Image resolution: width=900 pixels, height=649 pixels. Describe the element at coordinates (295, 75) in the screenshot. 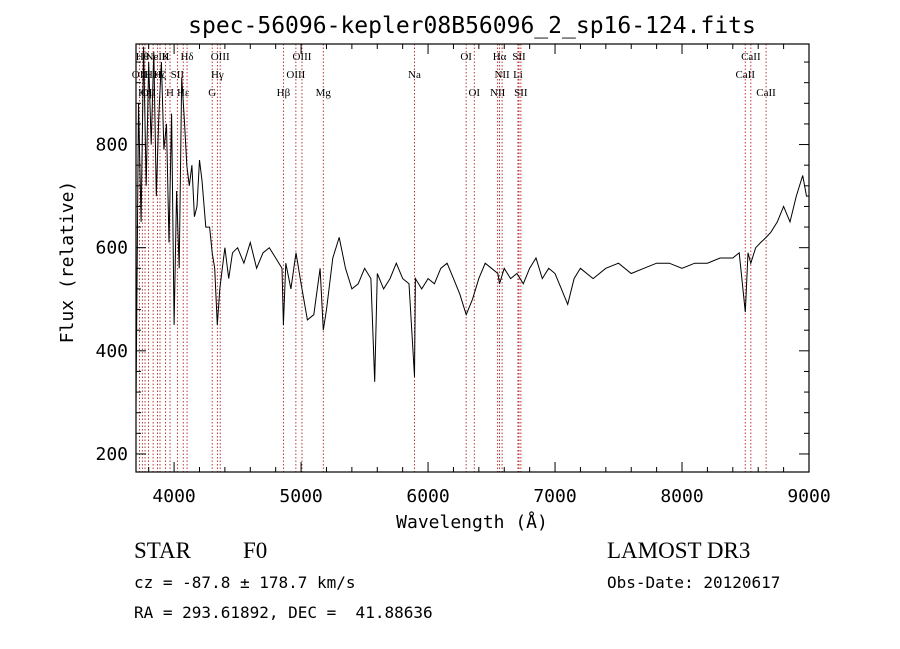

I see `line-label-16: OIII` at that location.